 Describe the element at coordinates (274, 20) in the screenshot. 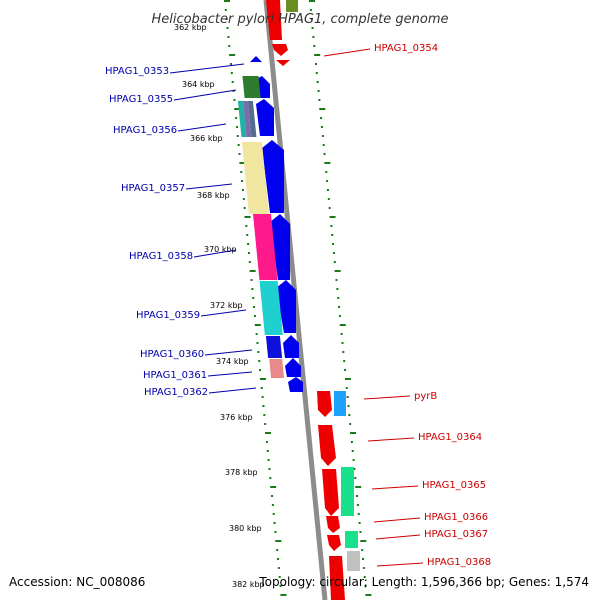

I see `gene-arrow-top-a` at that location.